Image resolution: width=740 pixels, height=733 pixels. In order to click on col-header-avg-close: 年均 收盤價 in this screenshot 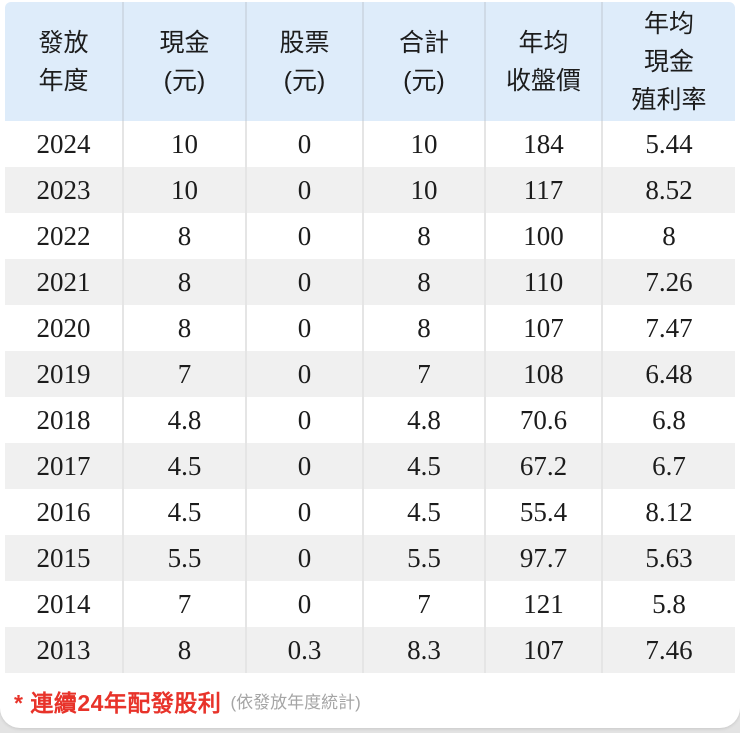, I will do `click(543, 61)`.